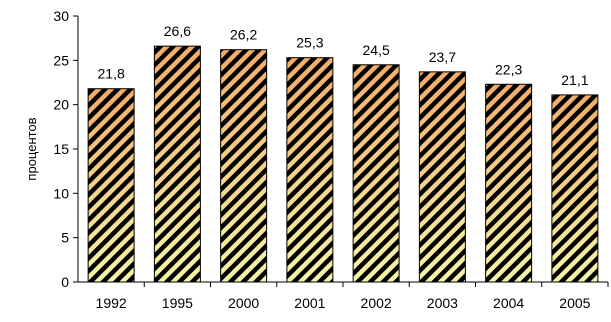  I want to click on bar-2003, so click(442, 177).